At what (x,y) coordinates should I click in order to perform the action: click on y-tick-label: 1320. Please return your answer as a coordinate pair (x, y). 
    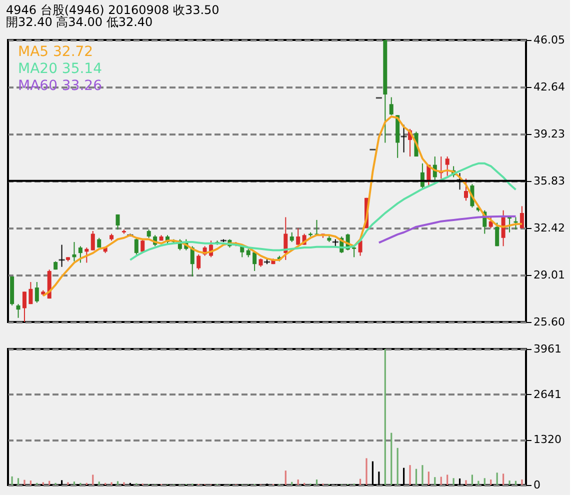
    Looking at the image, I should click on (548, 439).